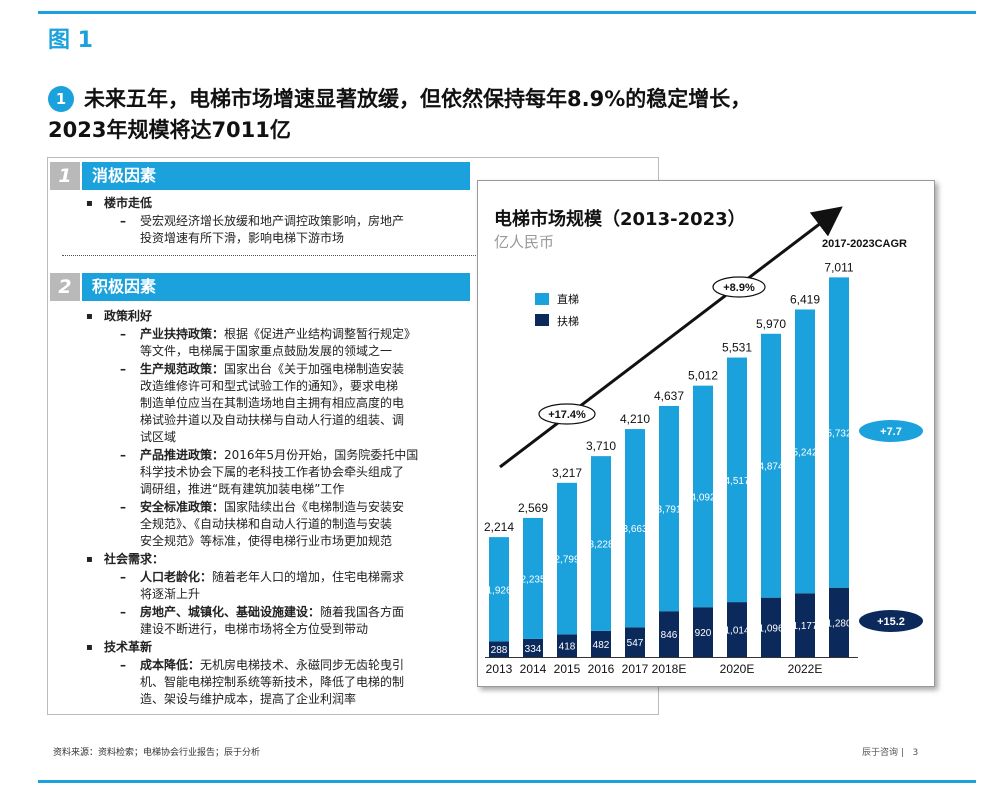  What do you see at coordinates (269, 386) in the screenshot?
I see `policy-item-2-cont: 改造维修许可和型式试验工作的通知》，要求电梯` at bounding box center [269, 386].